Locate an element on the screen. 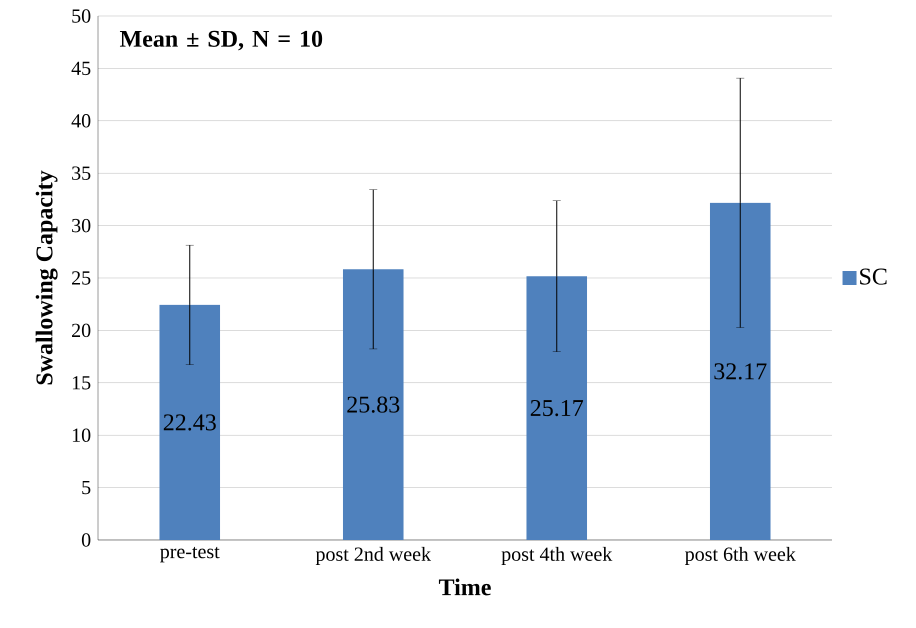 The height and width of the screenshot is (628, 916). data-label: 25.83 is located at coordinates (373, 404).